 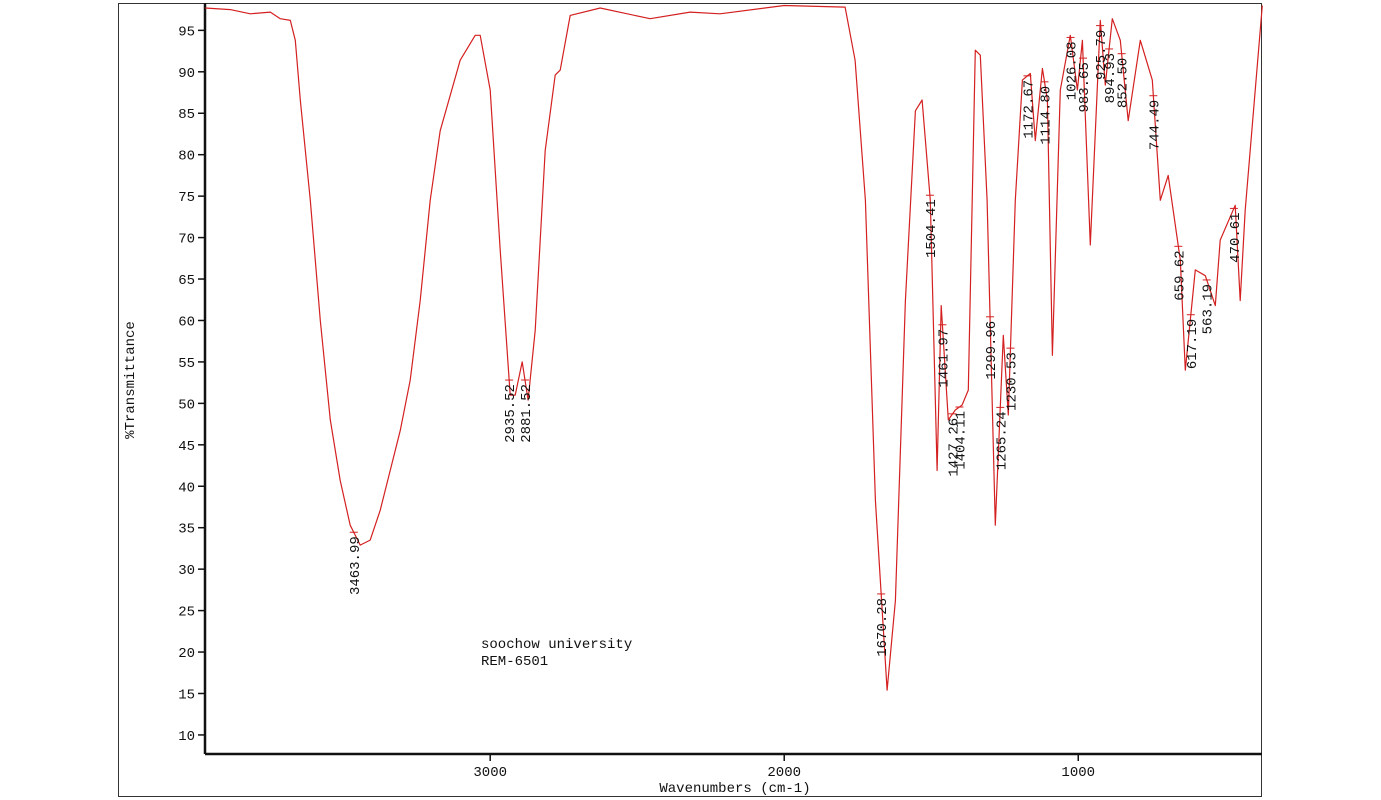 I want to click on peak-label: 1461.97, so click(x=944, y=358).